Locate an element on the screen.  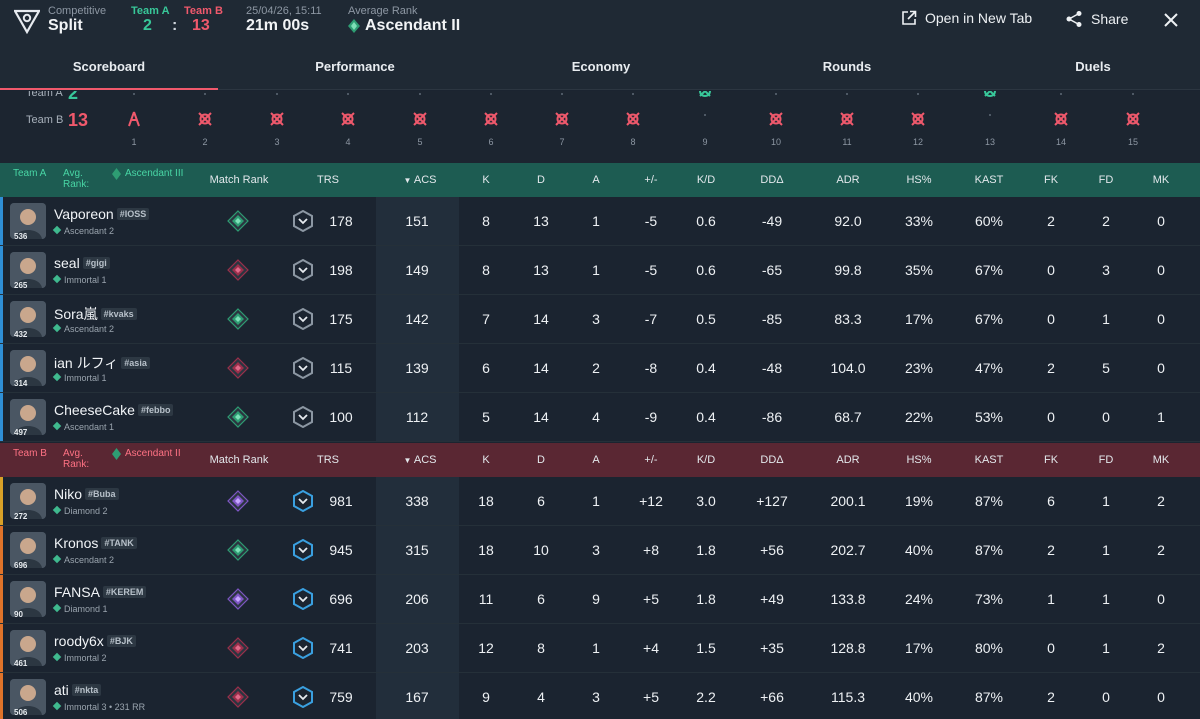
tab-duels: Duels is located at coordinates (1093, 66).